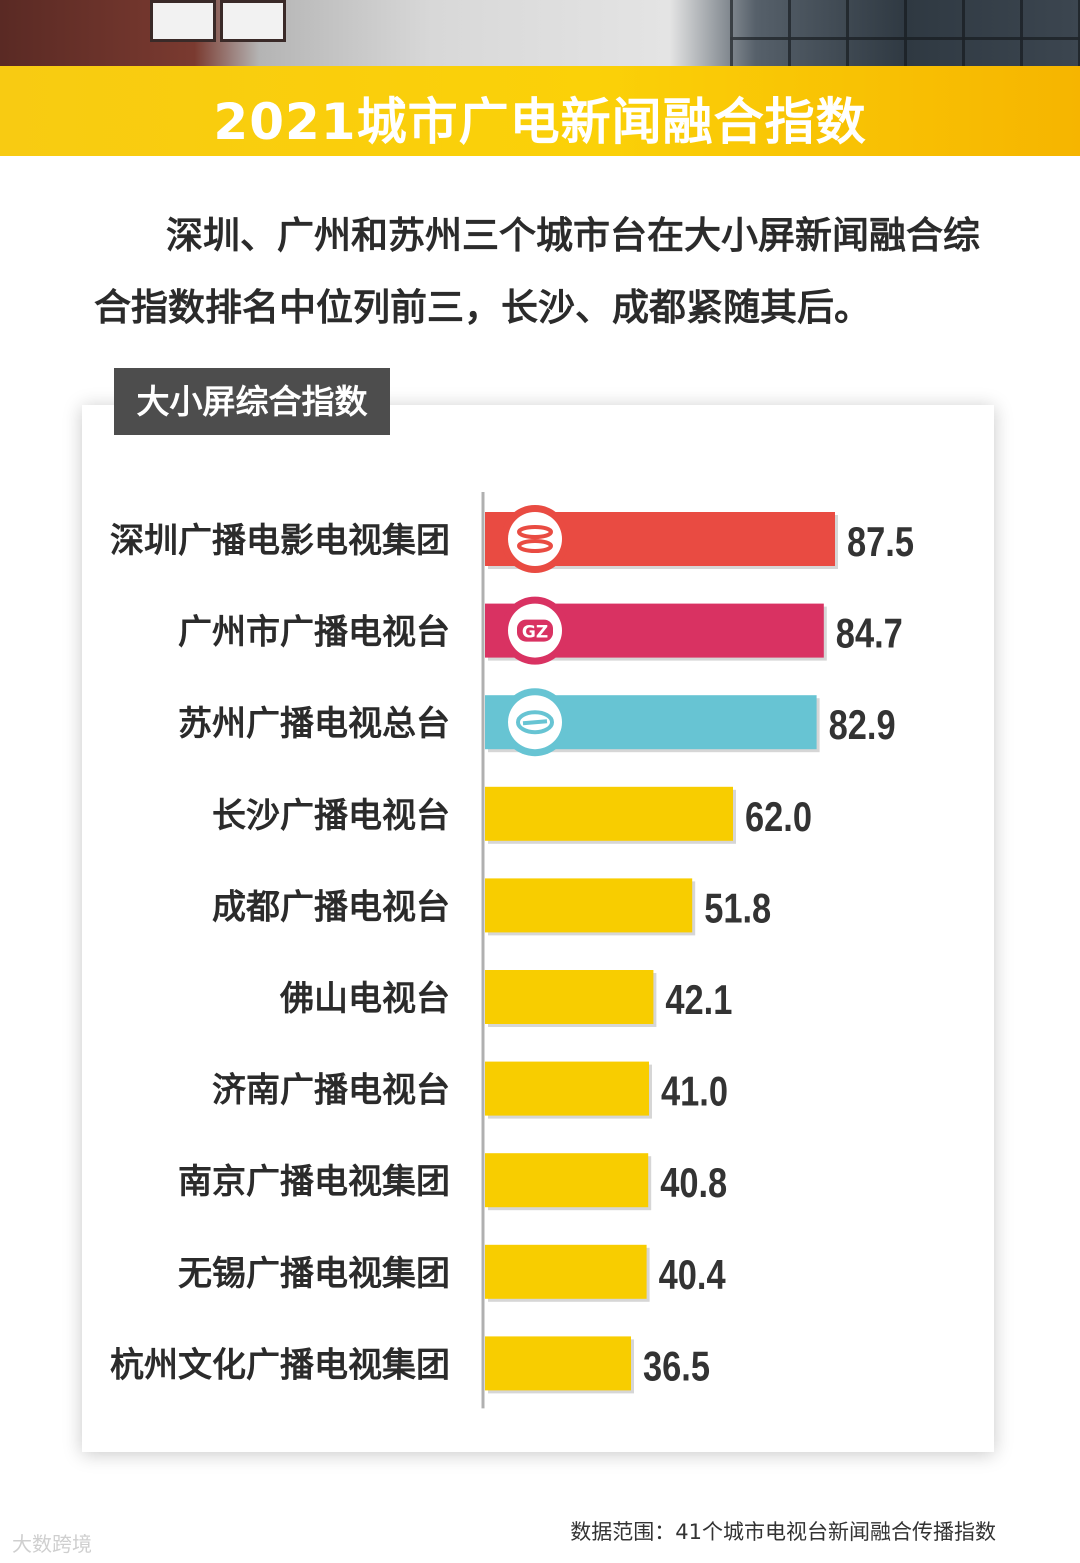  I want to click on category-label: 深圳广播电影电视集团, so click(280, 541).